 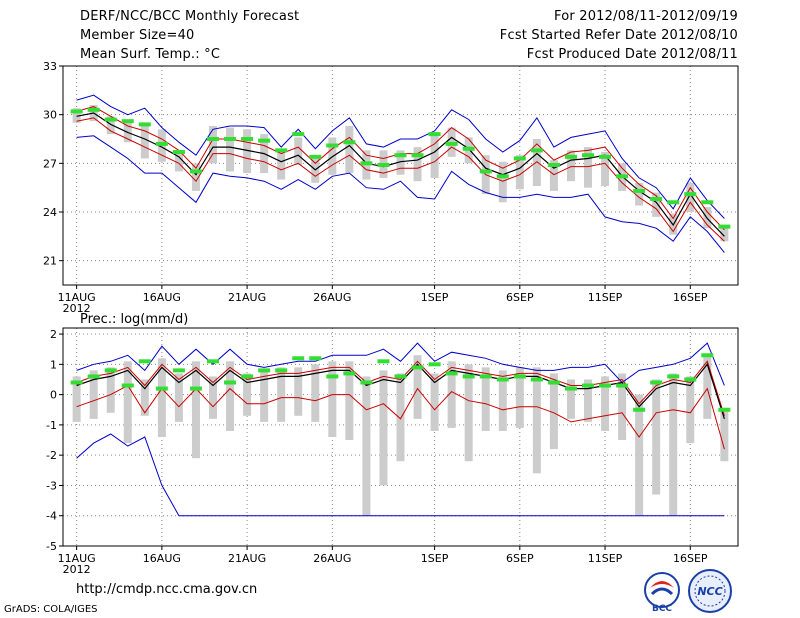 I want to click on x-tick-label: 16SEP, so click(x=690, y=297).